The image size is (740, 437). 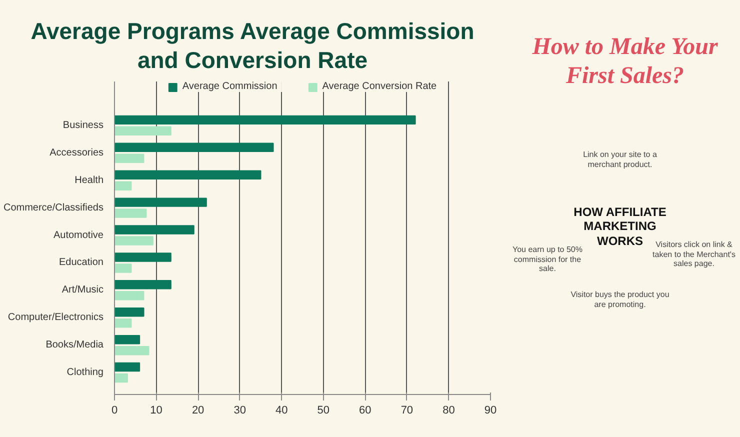 I want to click on x-tick-label: 20, so click(x=198, y=410).